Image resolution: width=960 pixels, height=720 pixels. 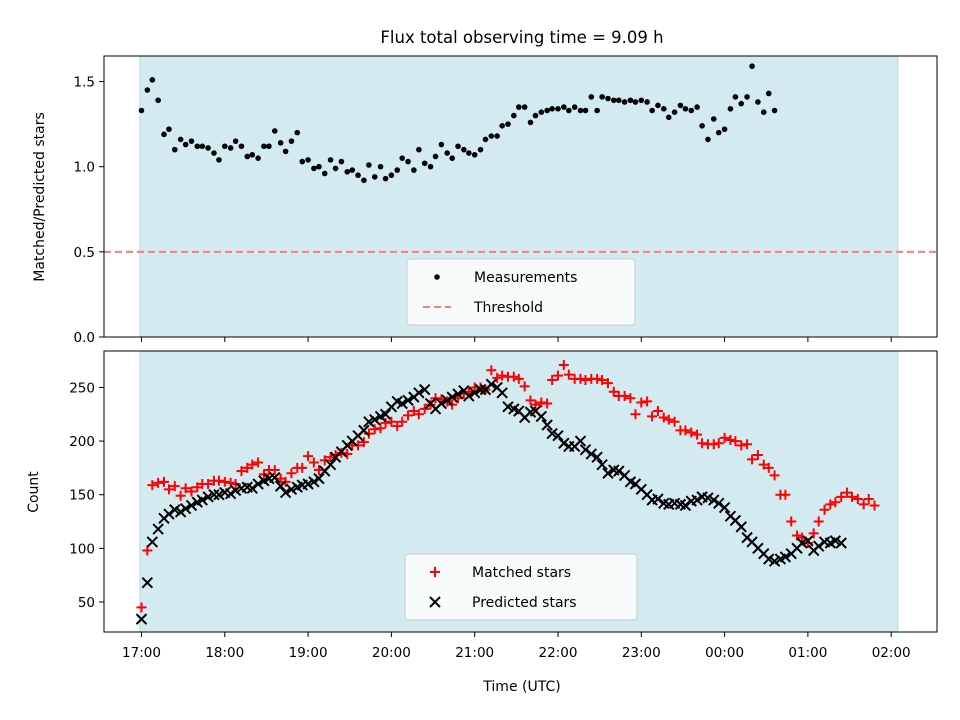 What do you see at coordinates (308, 653) in the screenshot?
I see `x-tick-label: 19:00` at bounding box center [308, 653].